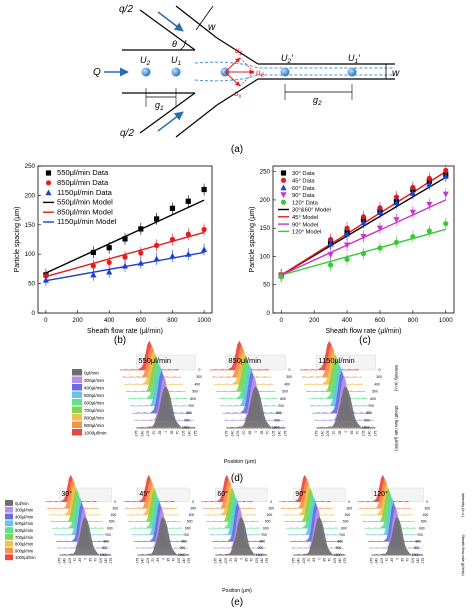  Describe the element at coordinates (244, 360) in the screenshot. I see `plot-title: 850μl/min` at that location.